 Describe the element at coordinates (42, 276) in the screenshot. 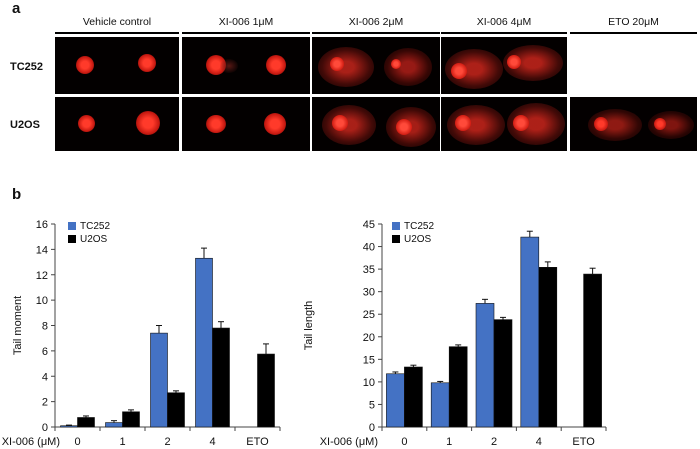

I see `y-tick-label: 12` at that location.